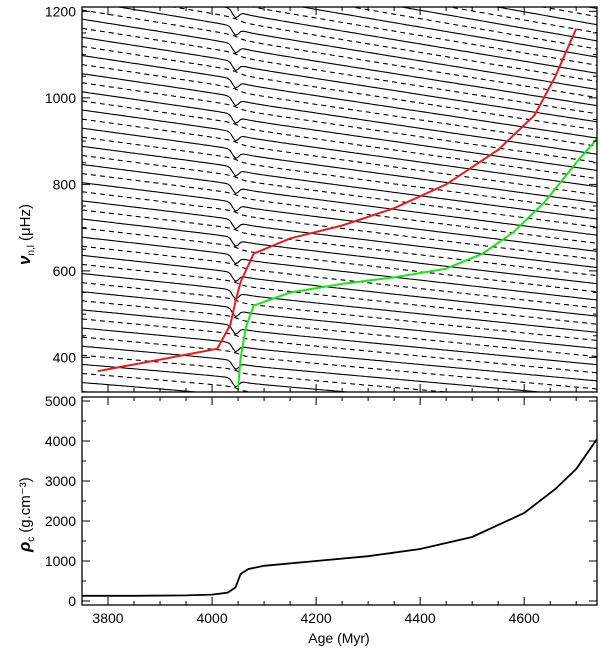 This screenshot has width=600, height=653. I want to click on frequency-ytick-label: 800, so click(65, 184).